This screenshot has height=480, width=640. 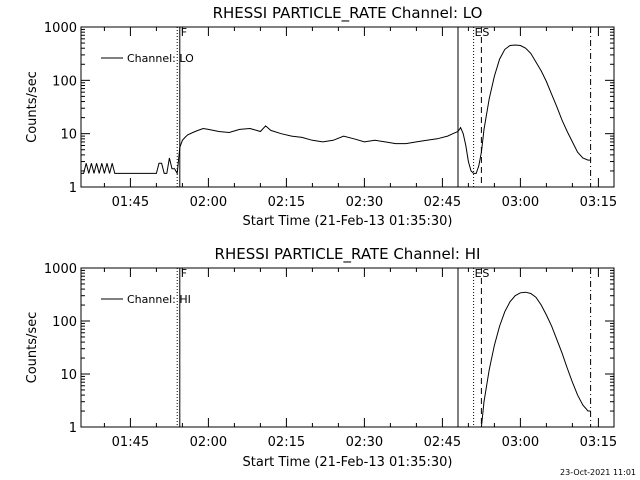 What do you see at coordinates (348, 13) in the screenshot?
I see `chart-title: RHESSI PARTICLE_RATE Channel: LO` at bounding box center [348, 13].